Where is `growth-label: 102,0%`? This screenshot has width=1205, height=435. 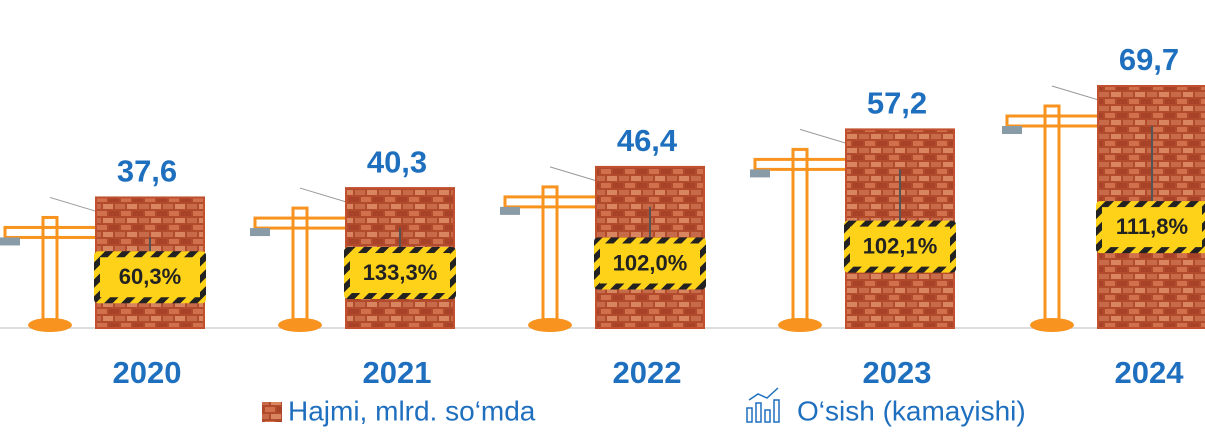
growth-label: 102,0% is located at coordinates (650, 262).